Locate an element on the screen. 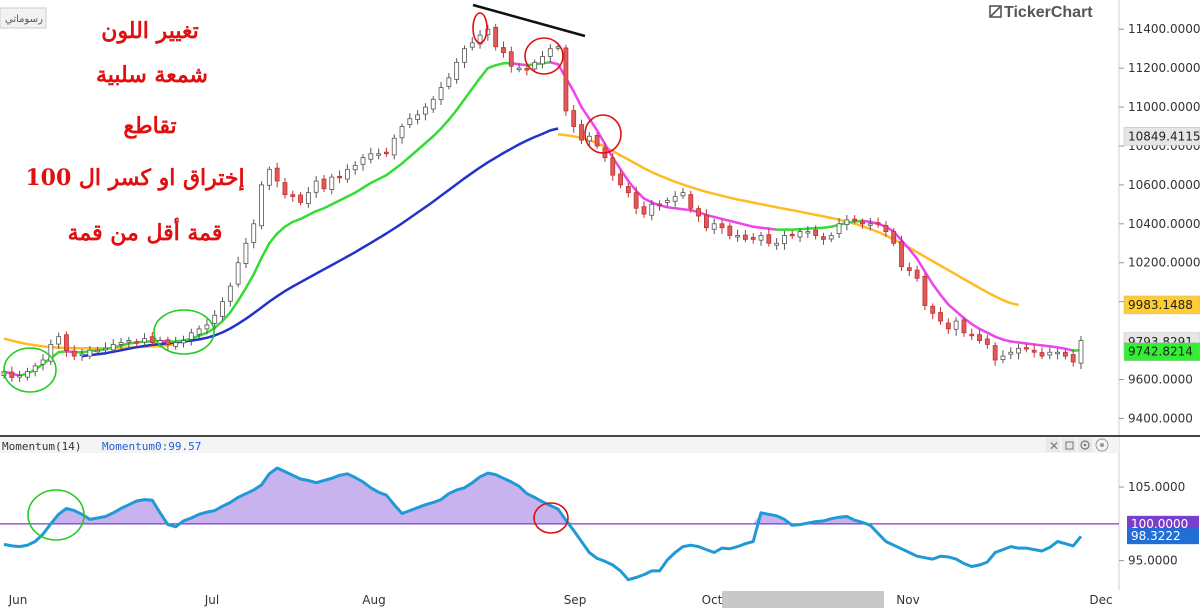 The width and height of the screenshot is (1200, 608). circle-crossover-jun is located at coordinates (30, 370).